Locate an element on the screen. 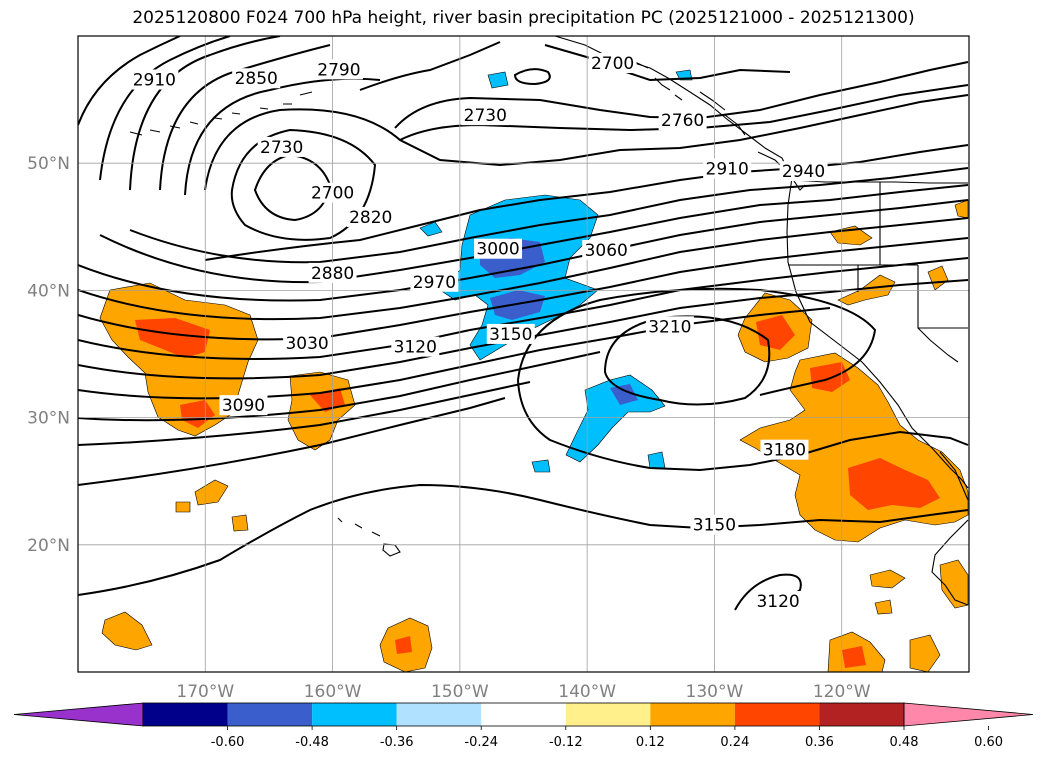  precip-positive-east2-core2 is located at coordinates (894, 484).